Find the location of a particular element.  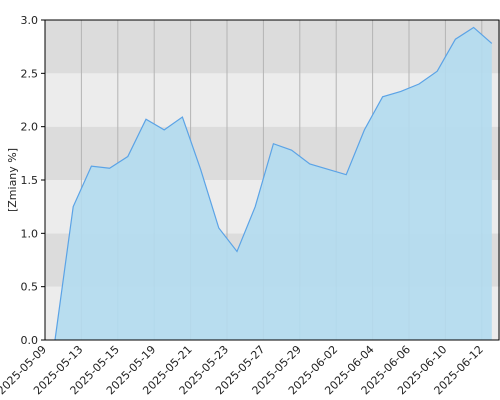

y-tick-label: 2.0 is located at coordinates (30, 127).